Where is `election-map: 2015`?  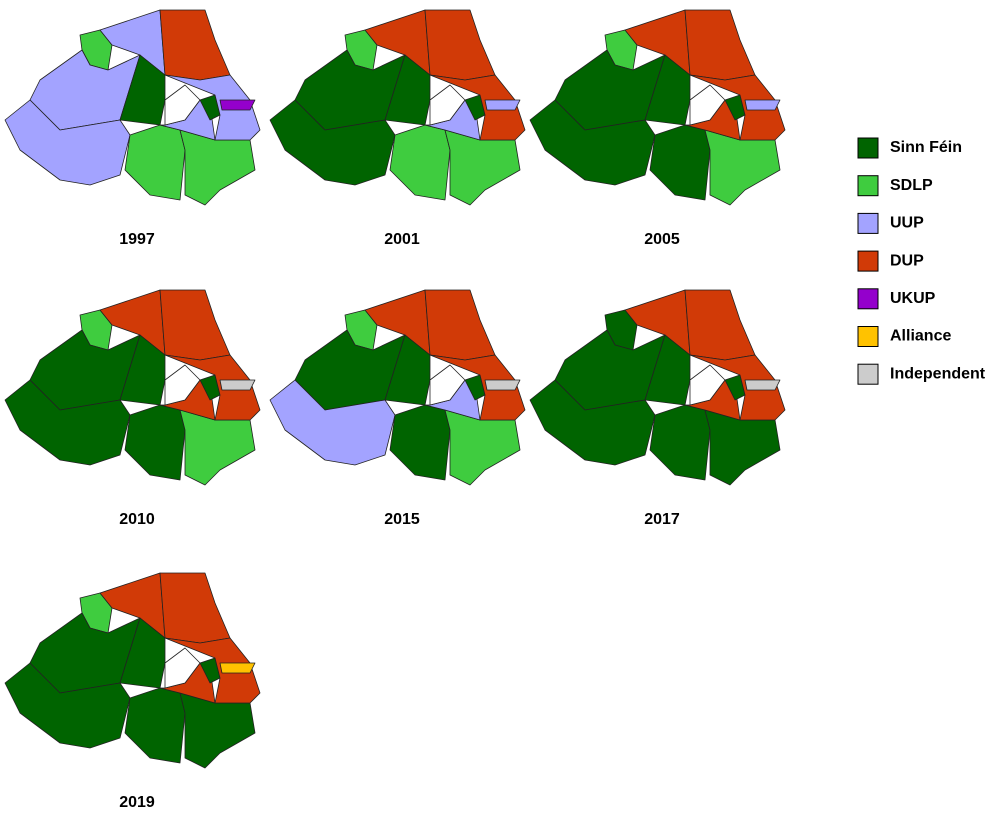 election-map: 2015 is located at coordinates (397, 408).